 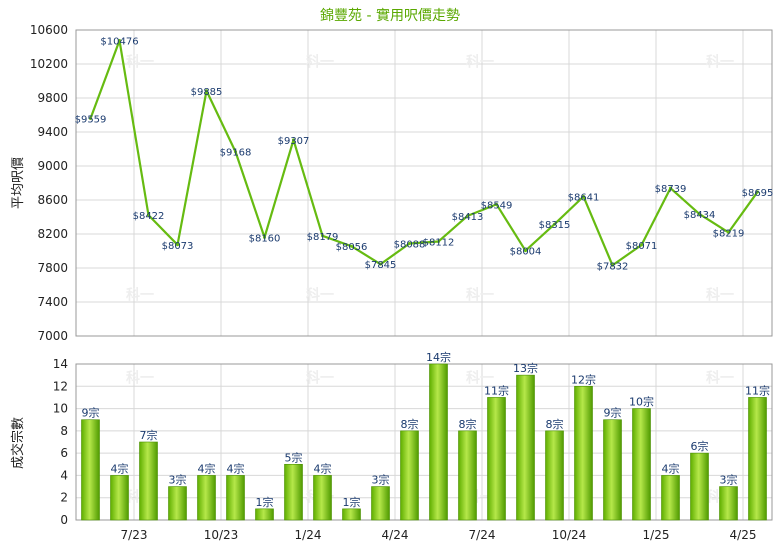 What do you see at coordinates (64, 453) in the screenshot?
I see `y-tick-label: 6` at bounding box center [64, 453].